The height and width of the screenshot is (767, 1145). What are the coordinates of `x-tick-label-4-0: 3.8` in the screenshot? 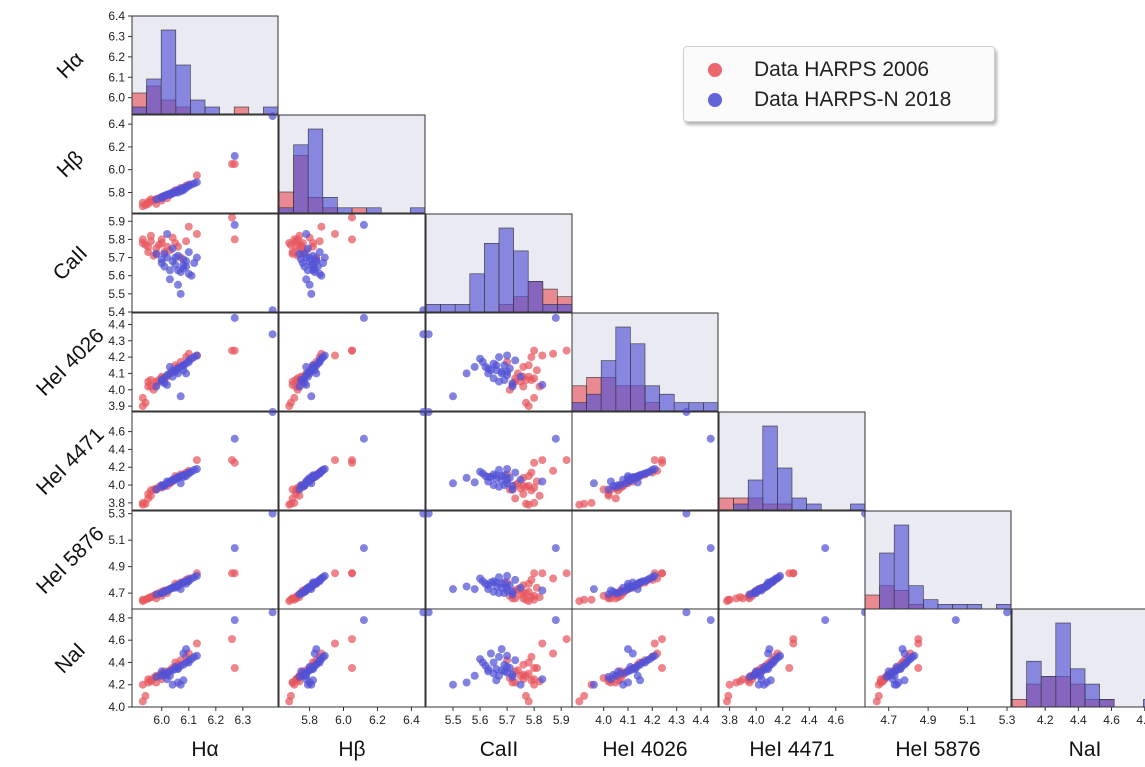 It's located at (729, 720).